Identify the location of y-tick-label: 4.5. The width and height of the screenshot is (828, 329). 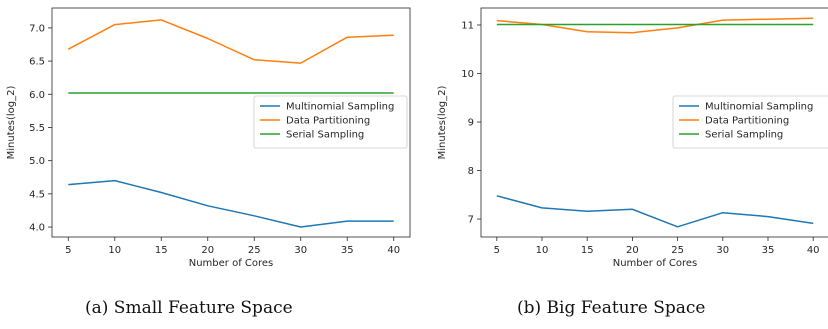
(37, 194).